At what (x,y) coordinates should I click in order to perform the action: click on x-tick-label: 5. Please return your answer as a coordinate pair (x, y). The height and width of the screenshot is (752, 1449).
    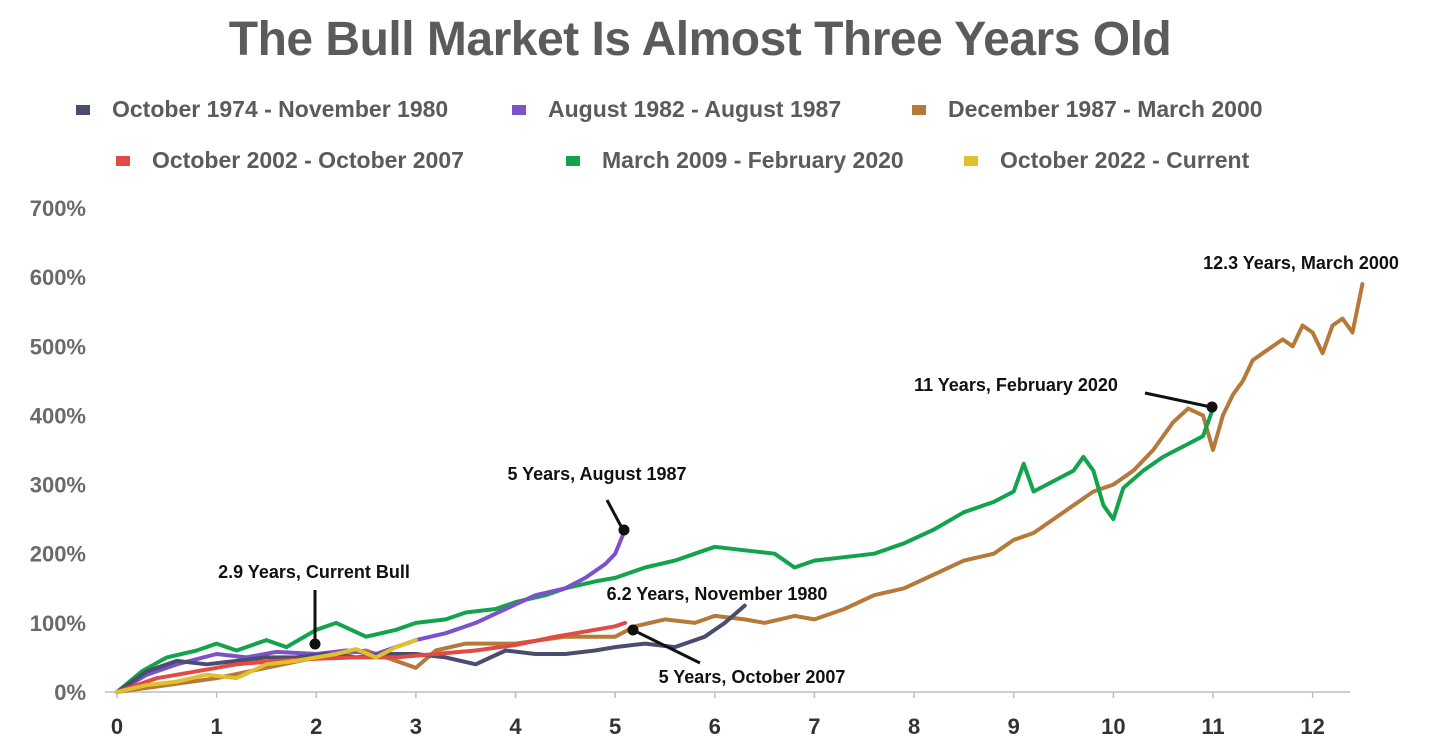
    Looking at the image, I should click on (615, 726).